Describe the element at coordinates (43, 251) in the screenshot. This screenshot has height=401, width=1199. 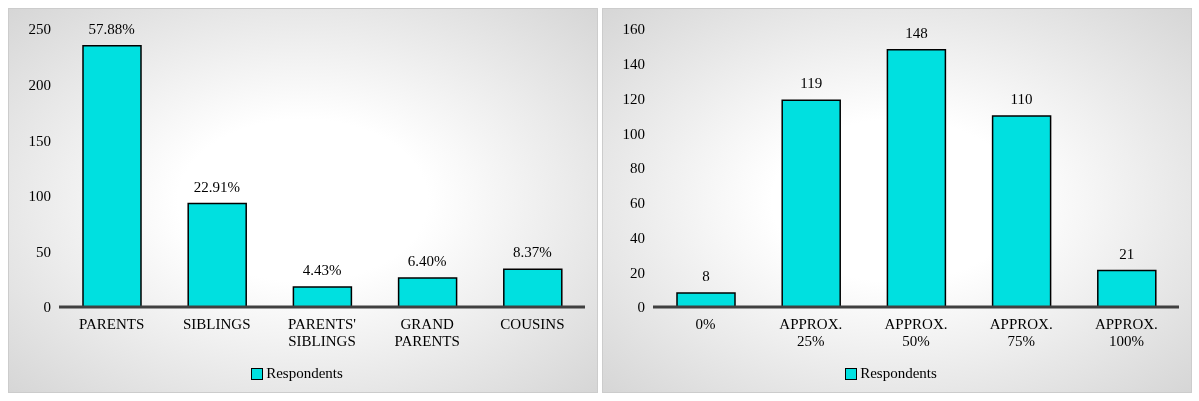
I see `y-tick-label: 50` at that location.